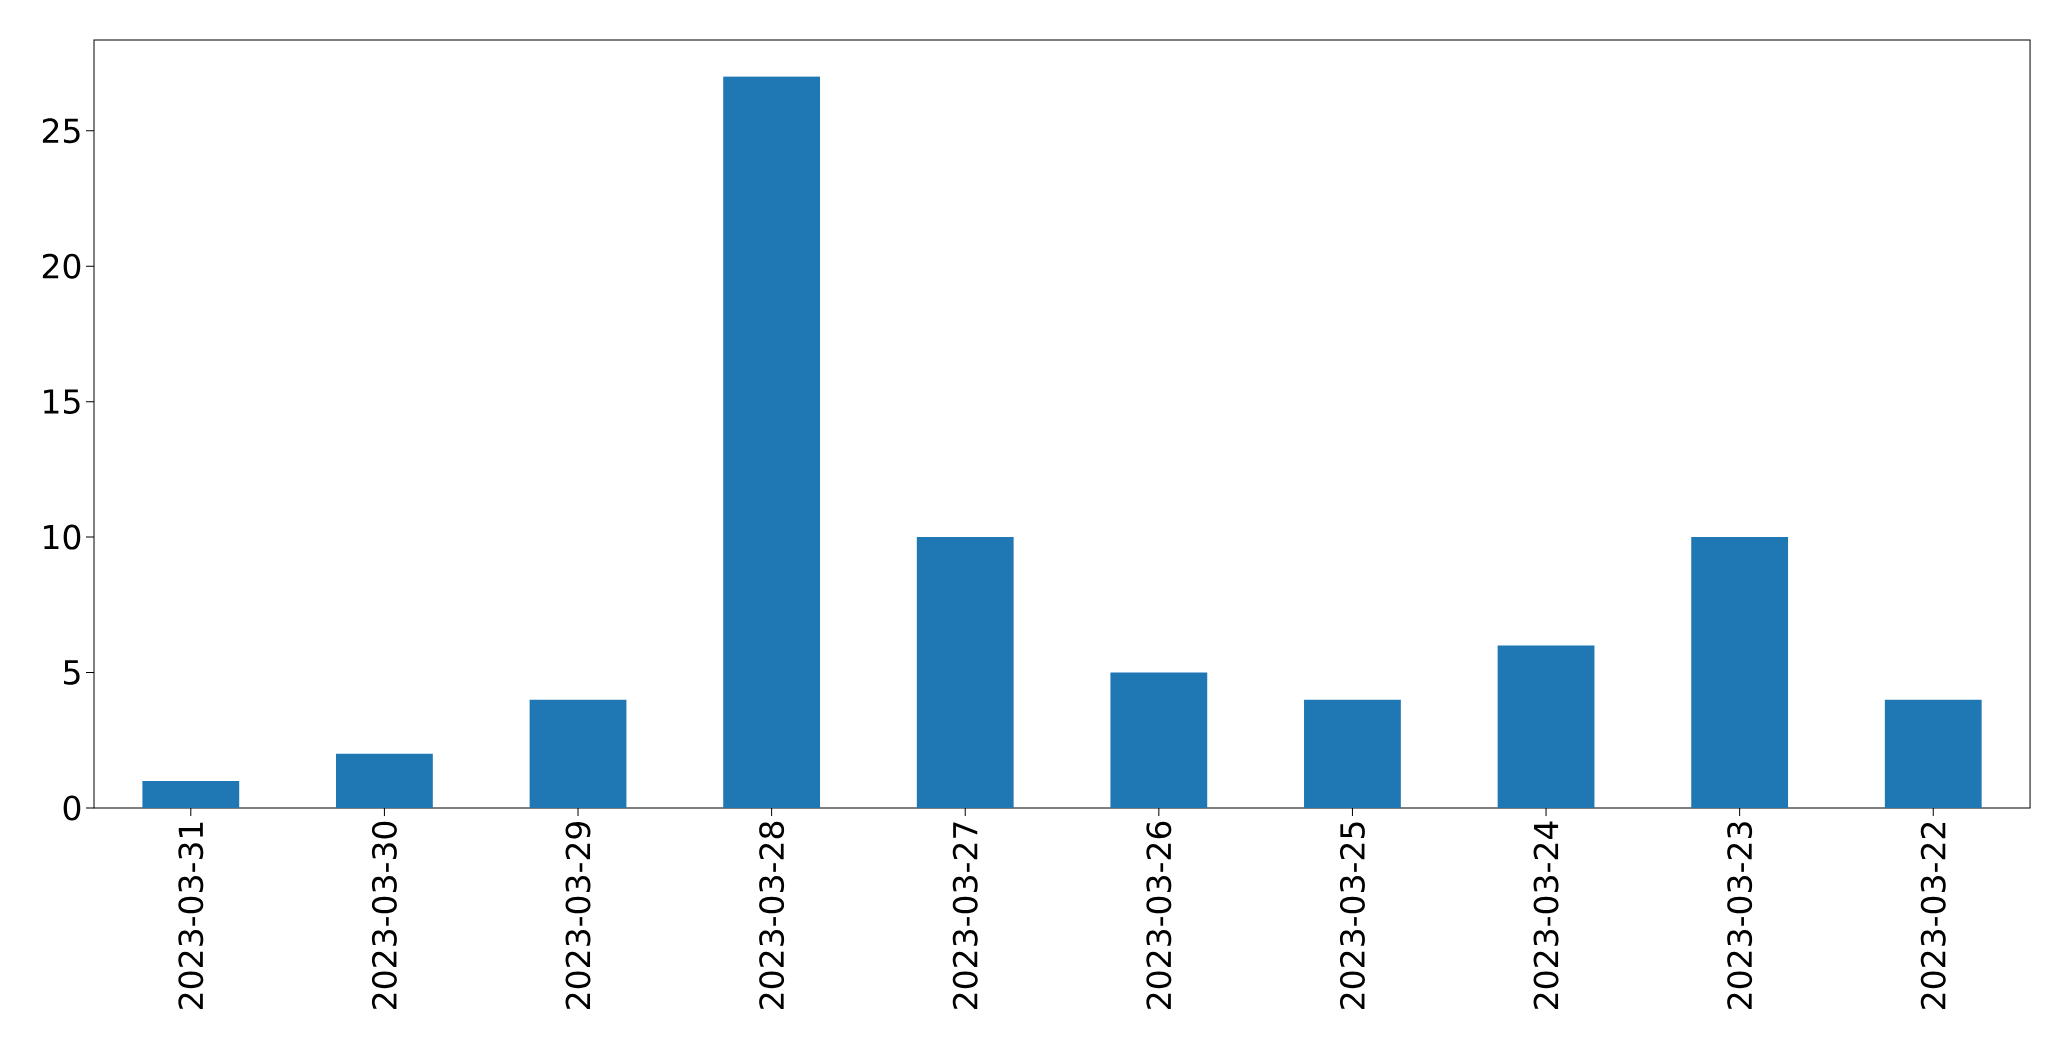 The width and height of the screenshot is (2071, 1061). I want to click on x-tick-label: 2023-03-30, so click(384, 915).